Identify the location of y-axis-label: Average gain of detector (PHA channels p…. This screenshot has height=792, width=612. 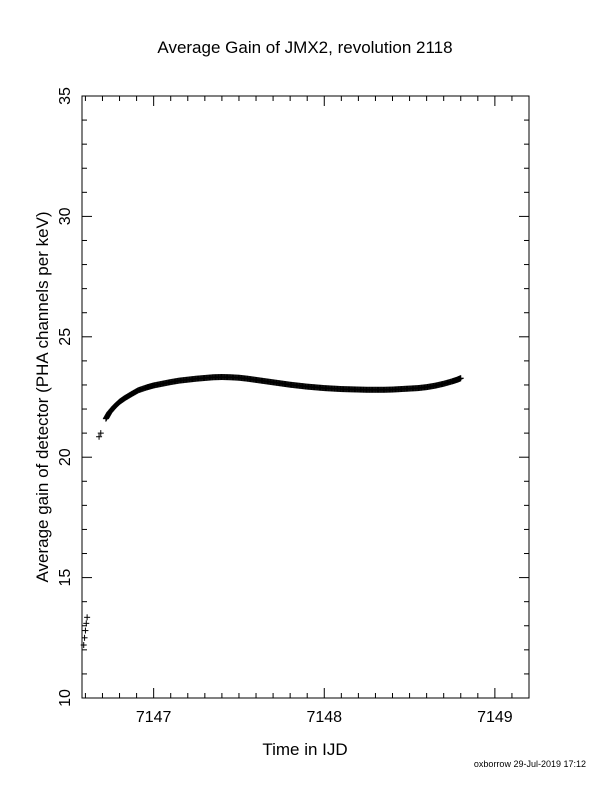
(42, 396).